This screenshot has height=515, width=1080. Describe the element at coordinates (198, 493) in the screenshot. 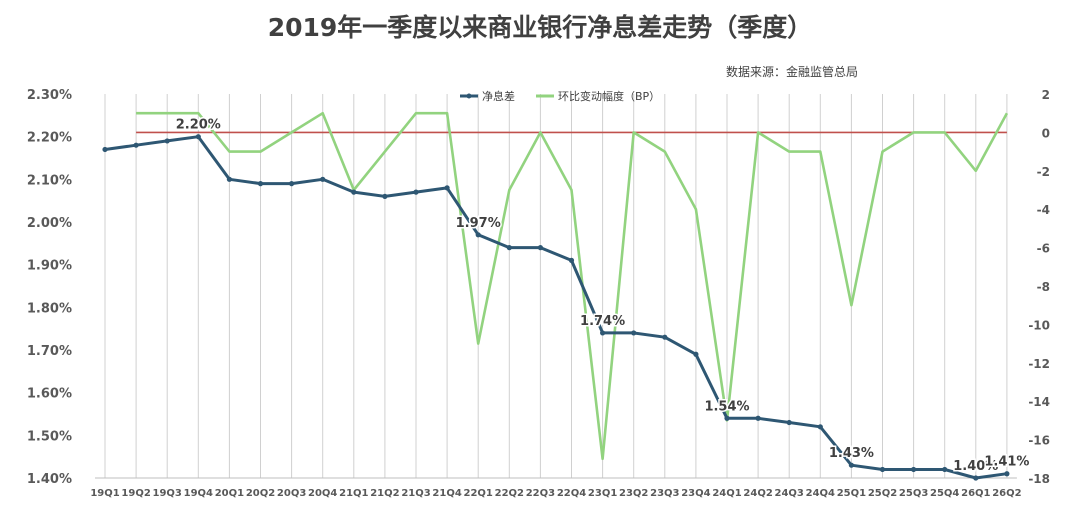

I see `x-tick-label: 19Q4` at that location.